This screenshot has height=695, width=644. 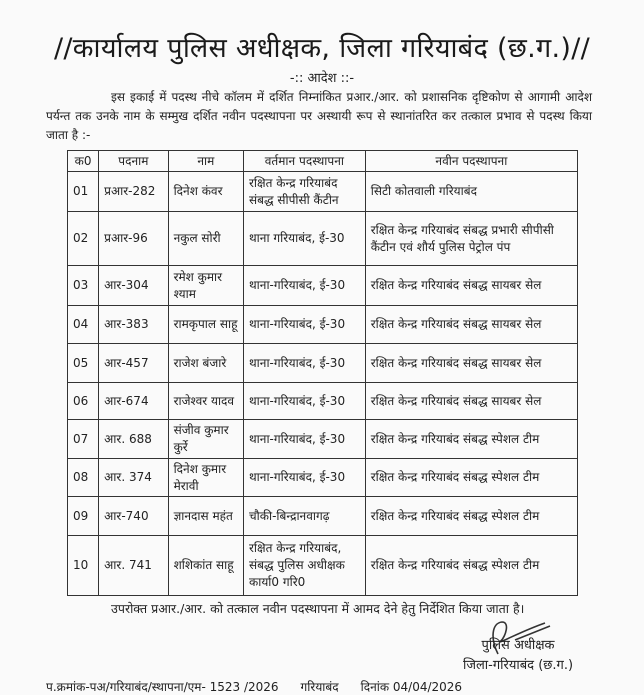 What do you see at coordinates (83, 401) in the screenshot?
I see `cell-serial: 06` at bounding box center [83, 401].